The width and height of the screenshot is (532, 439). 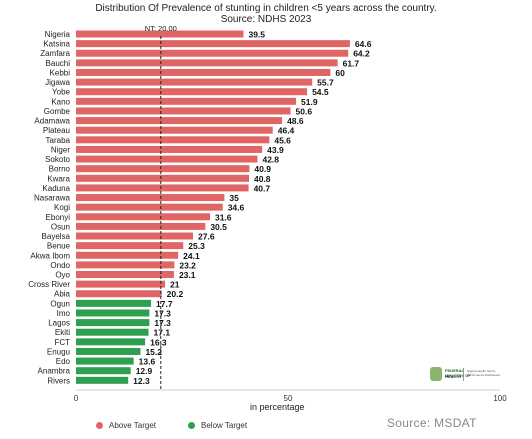 I want to click on coat-of-arms-icon, so click(x=436, y=374).